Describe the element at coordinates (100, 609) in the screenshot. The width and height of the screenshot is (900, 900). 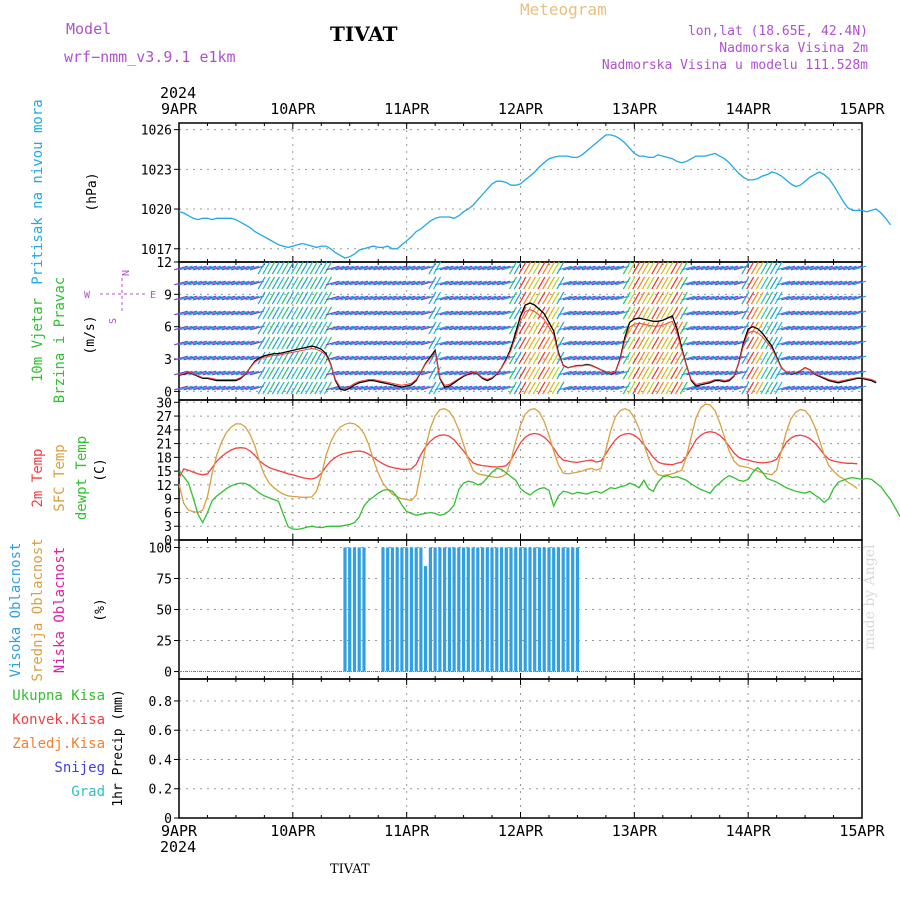
I see `ylabel-cloud-unit: (%)` at that location.